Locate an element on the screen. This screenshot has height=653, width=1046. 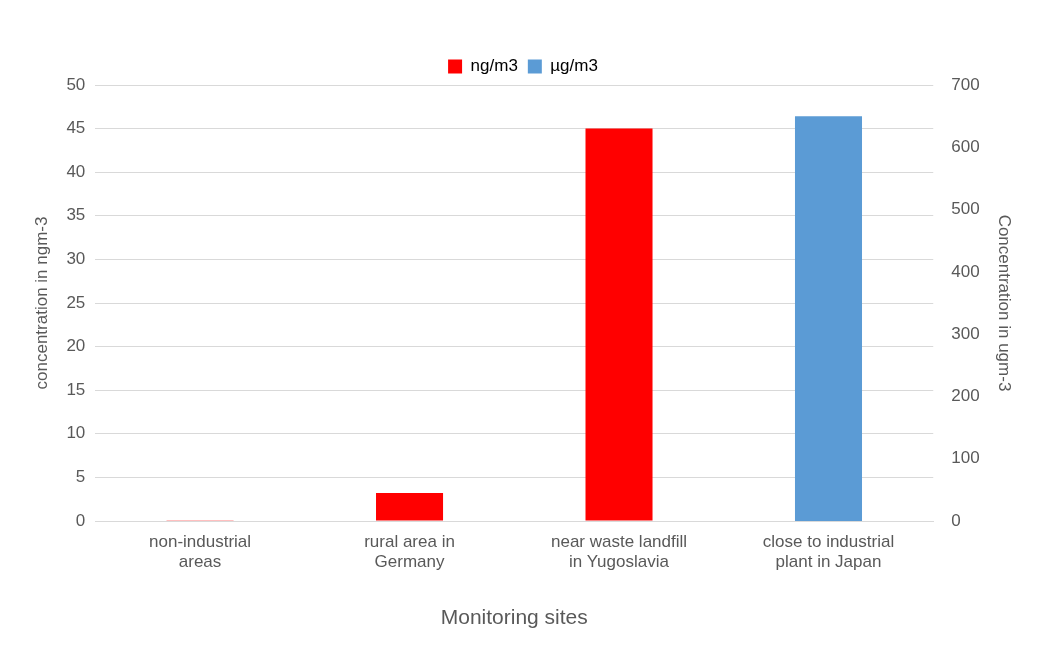
y2-tick-label: 500 is located at coordinates (965, 209).